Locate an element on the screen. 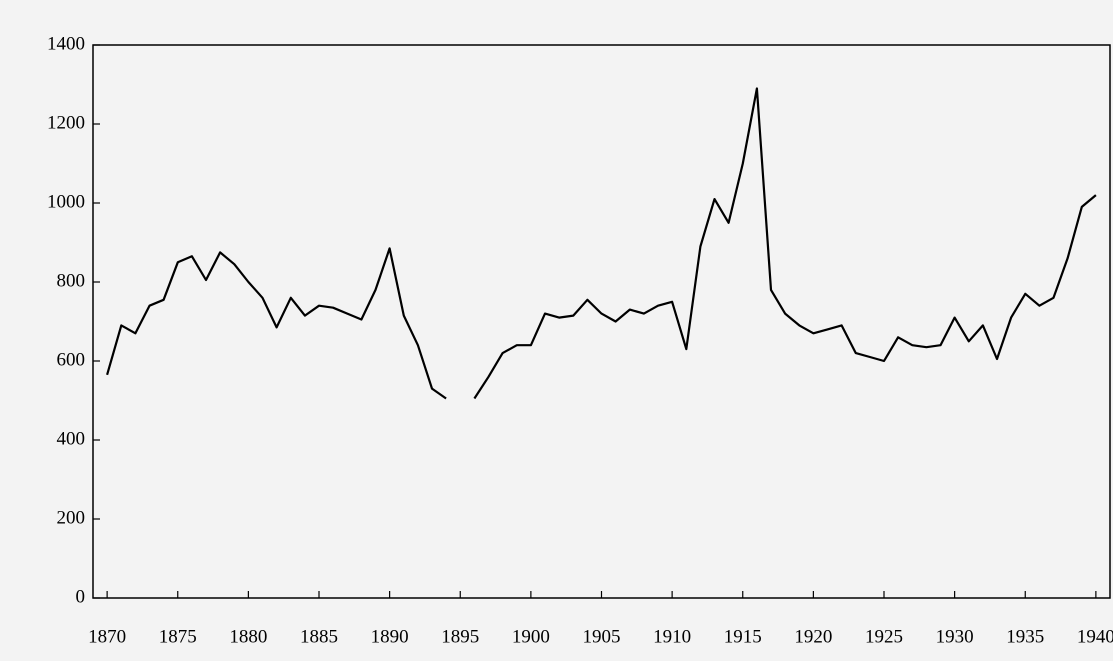 Image resolution: width=1113 pixels, height=661 pixels. x-tick-label: 1935 is located at coordinates (1025, 636).